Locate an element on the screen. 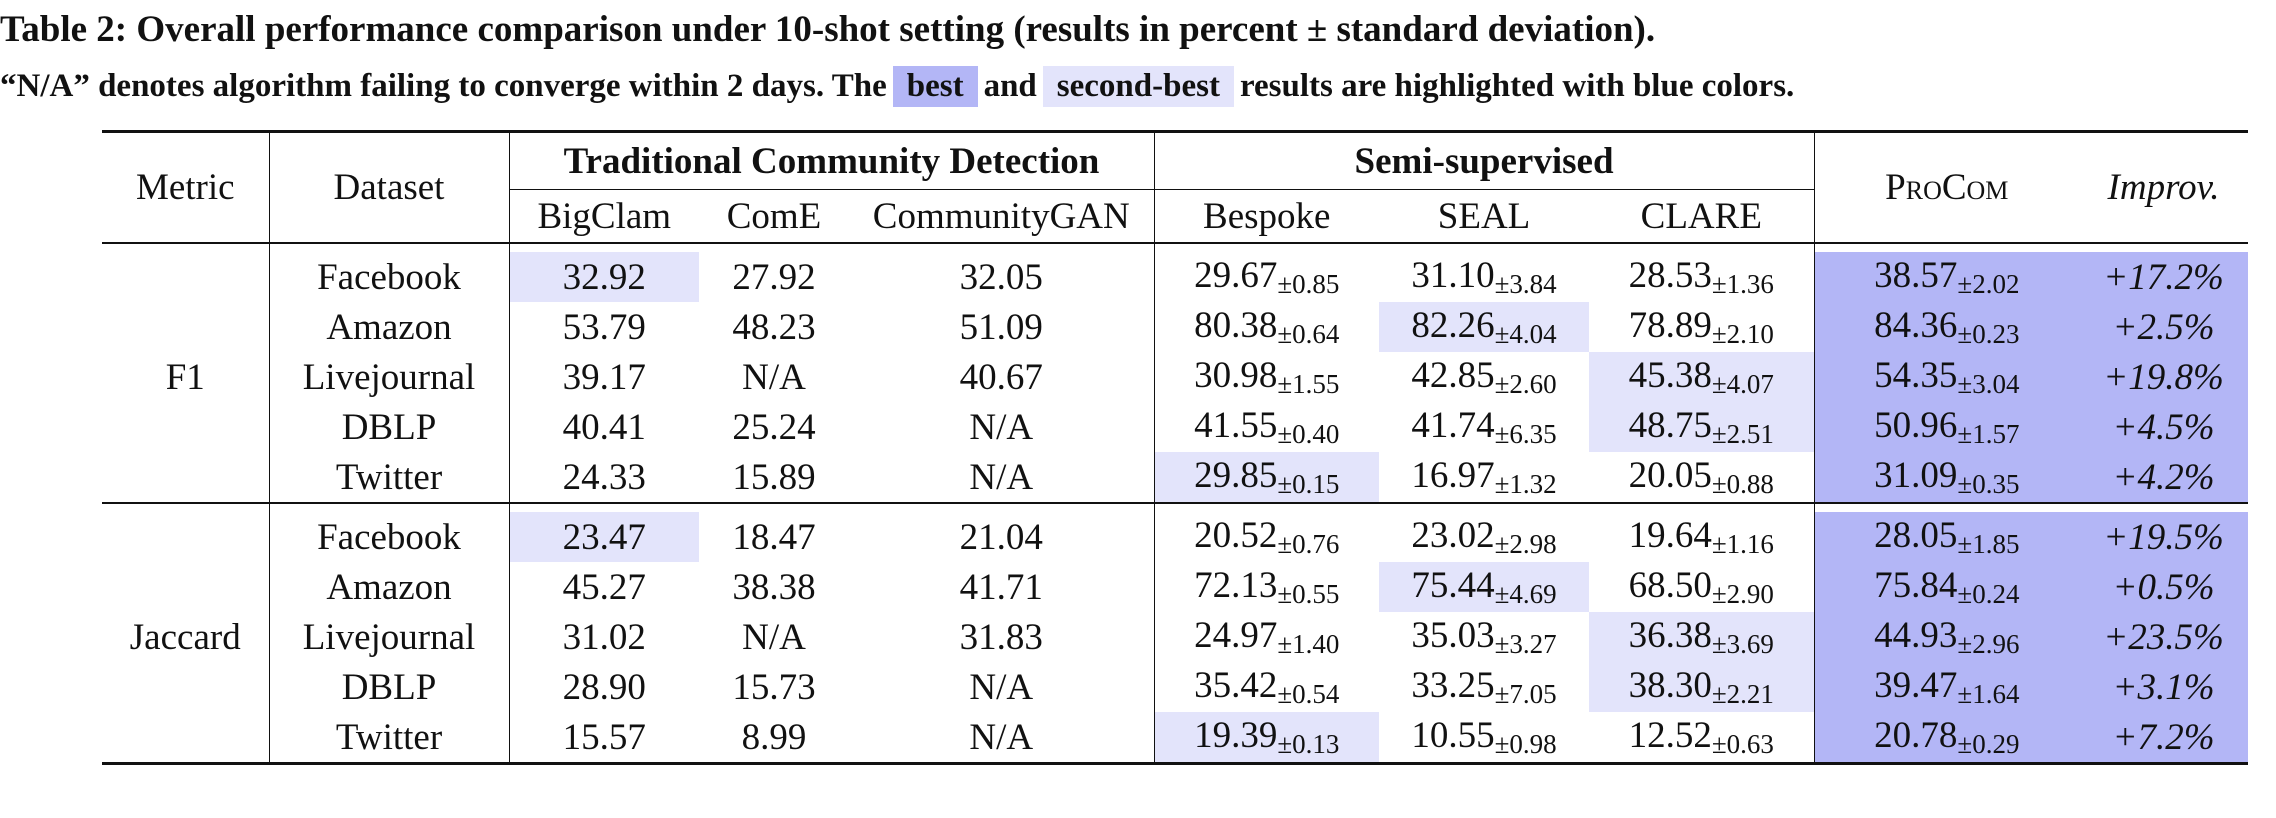  cell-value: 8.99 is located at coordinates (774, 737).